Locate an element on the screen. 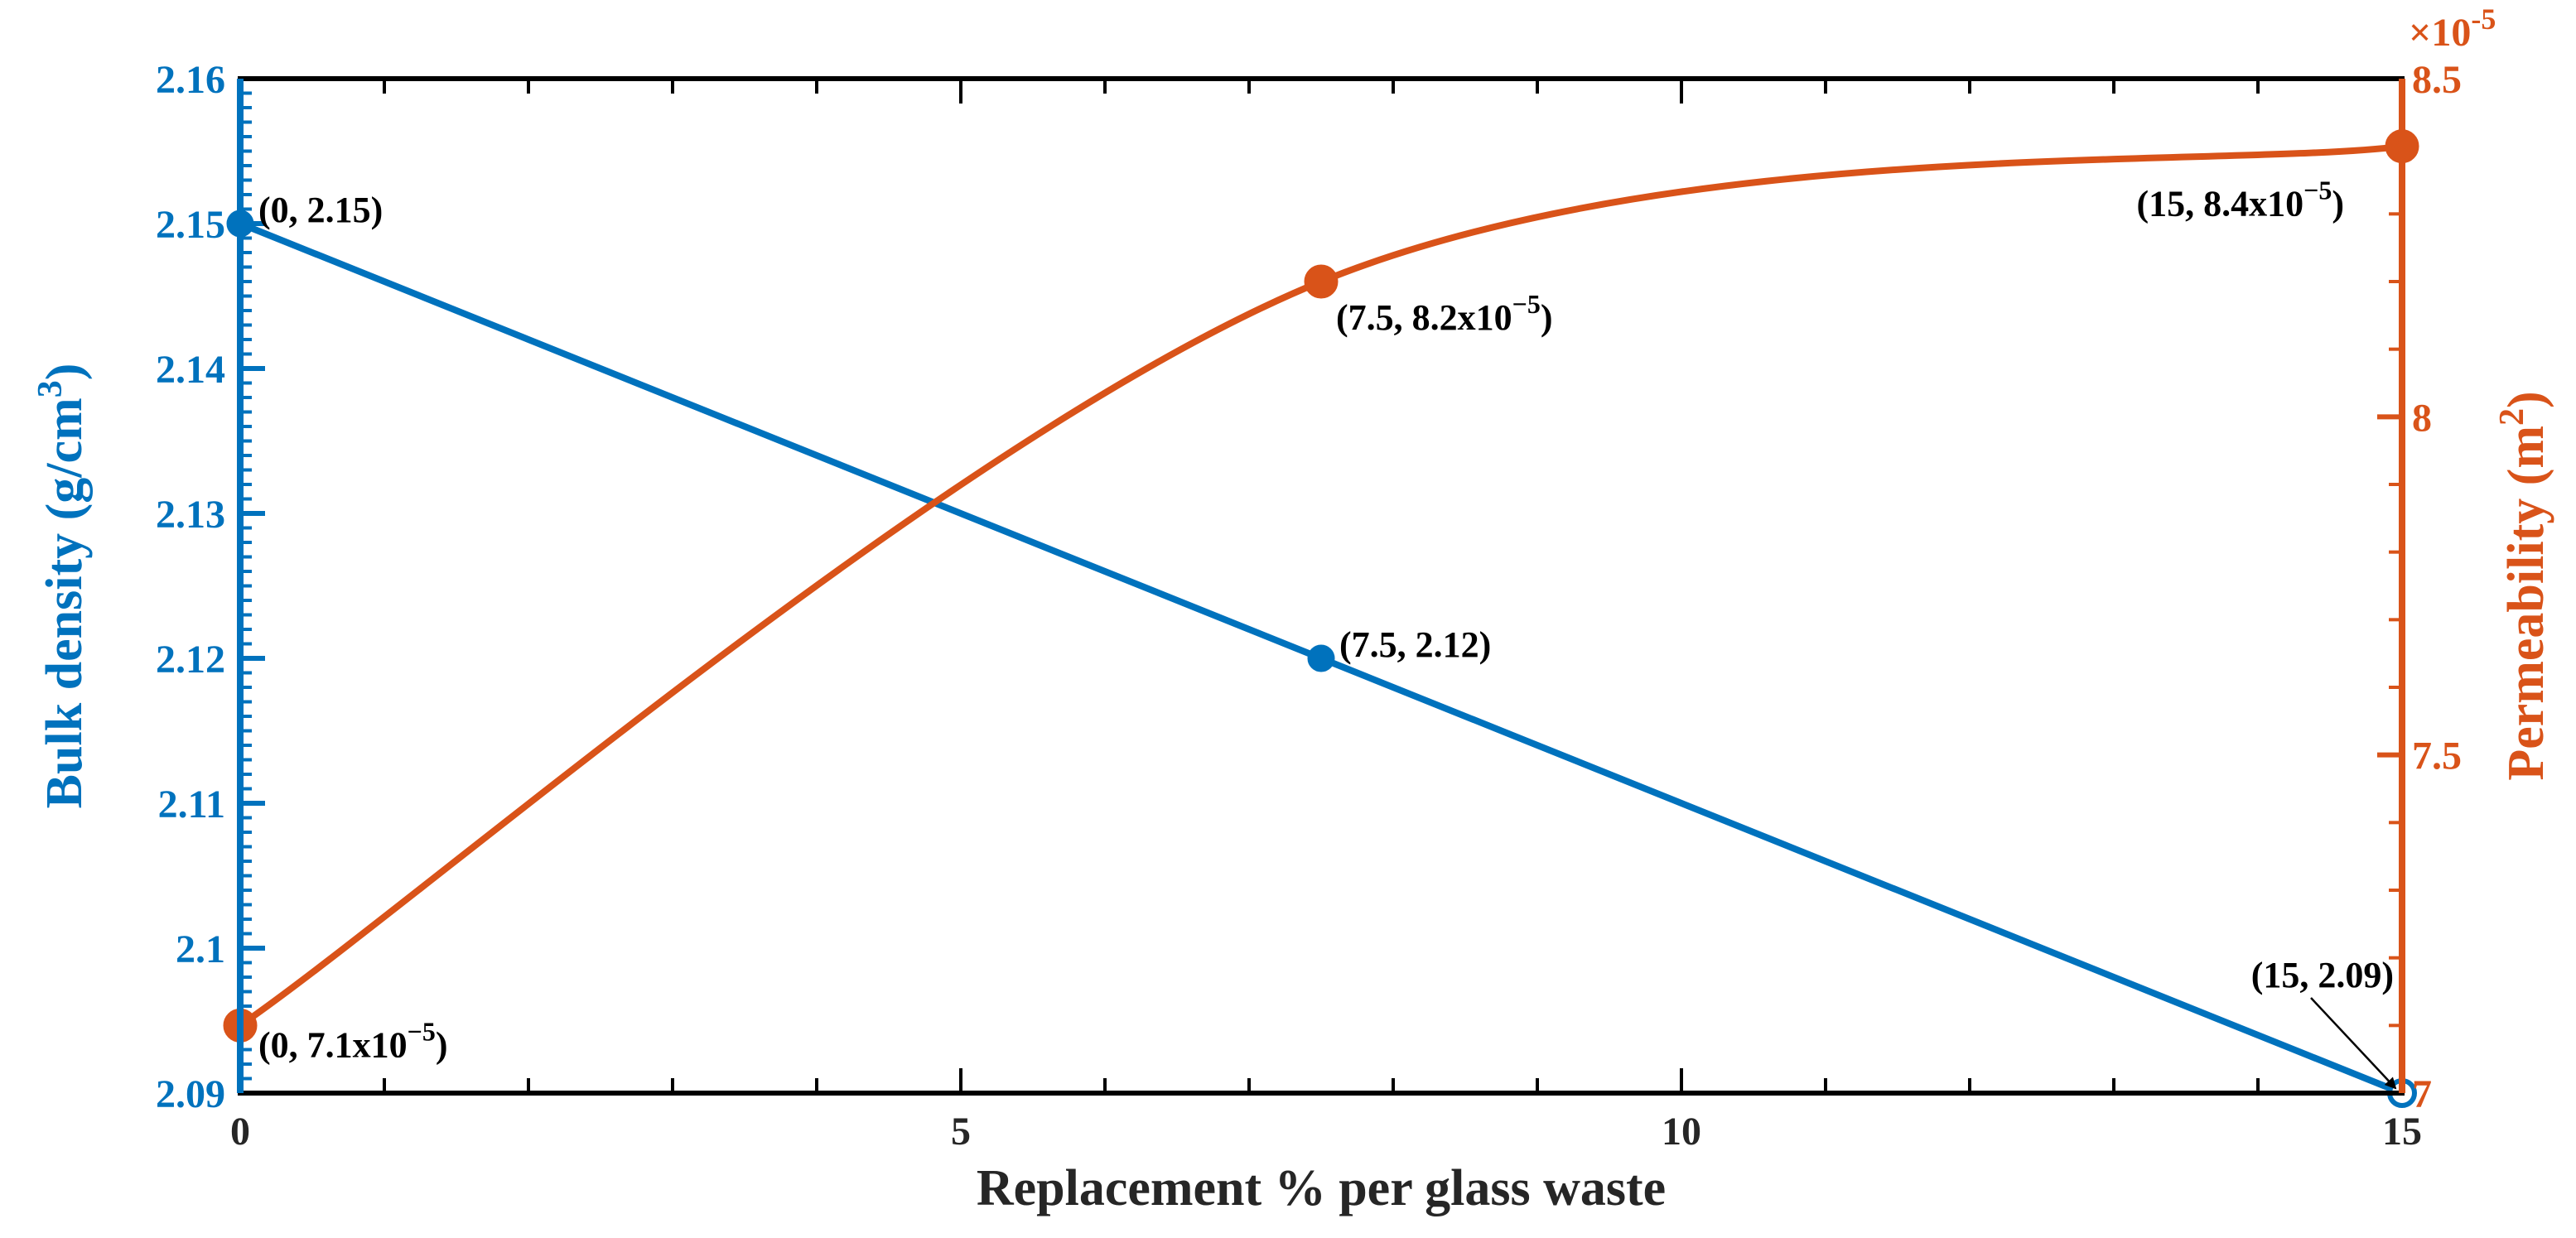  right-axis-multiplier-exp: -5 is located at coordinates (2483, 19).